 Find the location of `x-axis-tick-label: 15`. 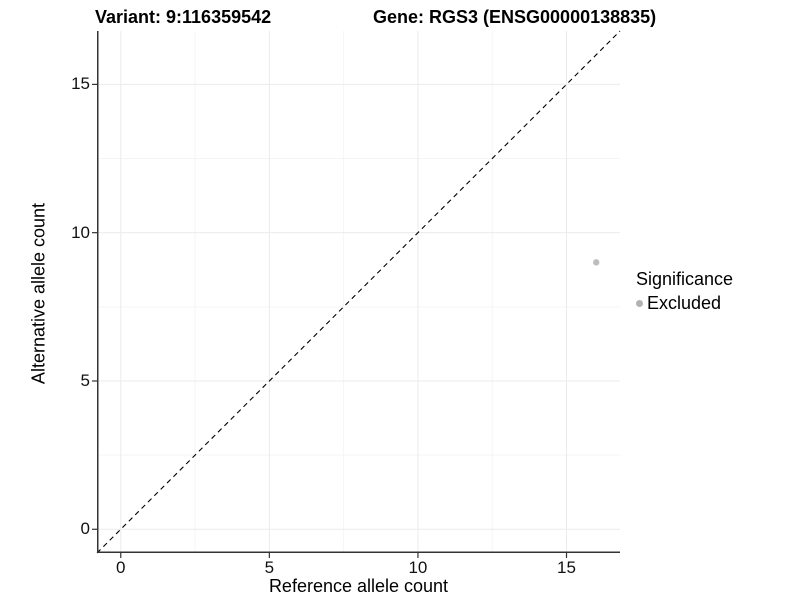

x-axis-tick-label: 15 is located at coordinates (566, 567).